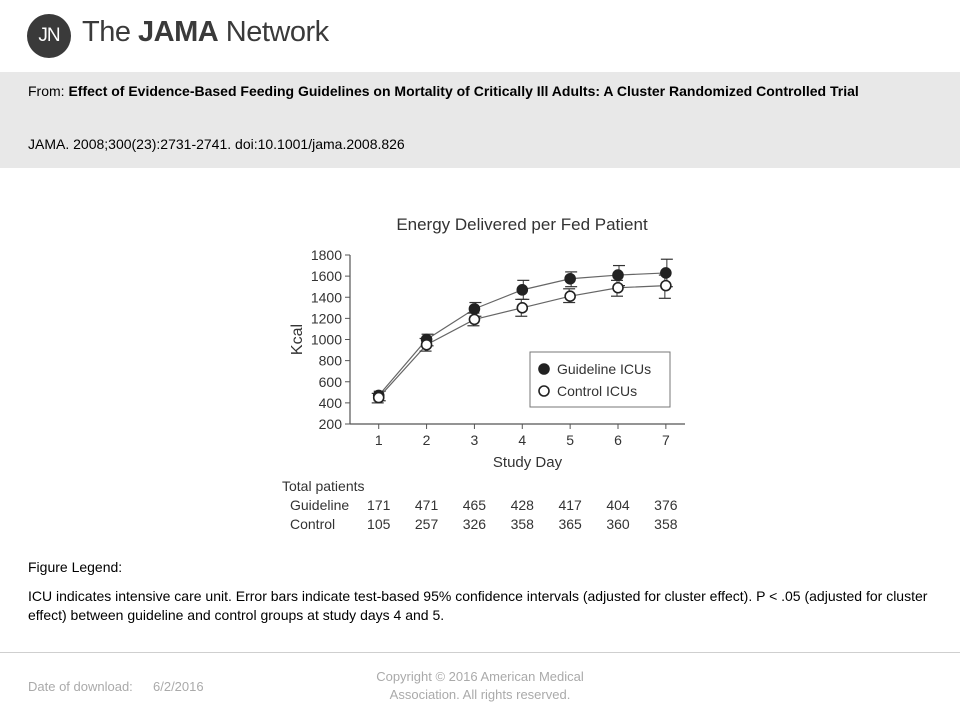 This screenshot has height=720, width=960. I want to click on patients-count-cell: 471, so click(427, 505).